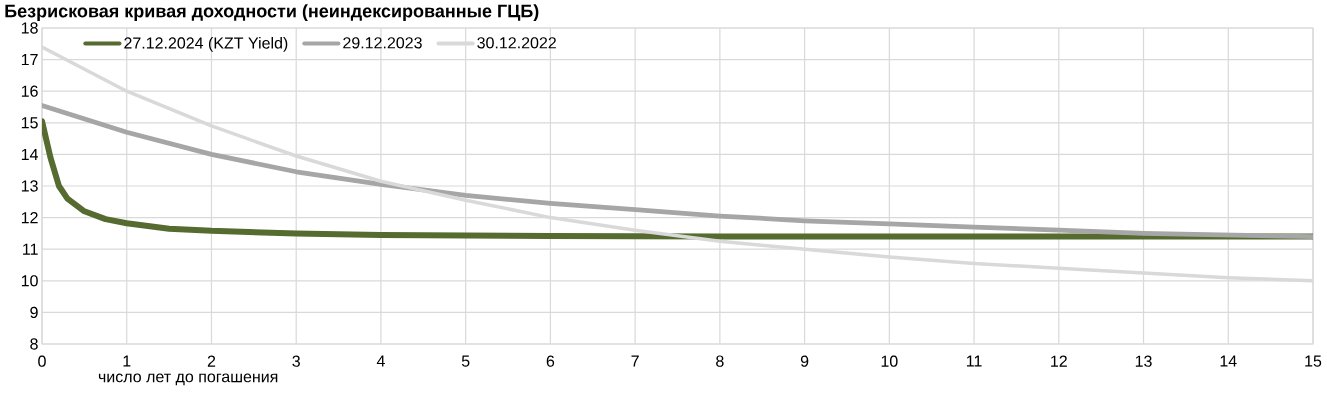 The image size is (1327, 410). I want to click on chart-title: Безрисковая кривая доходности (неиндексированные ГЦБ), so click(272, 12).